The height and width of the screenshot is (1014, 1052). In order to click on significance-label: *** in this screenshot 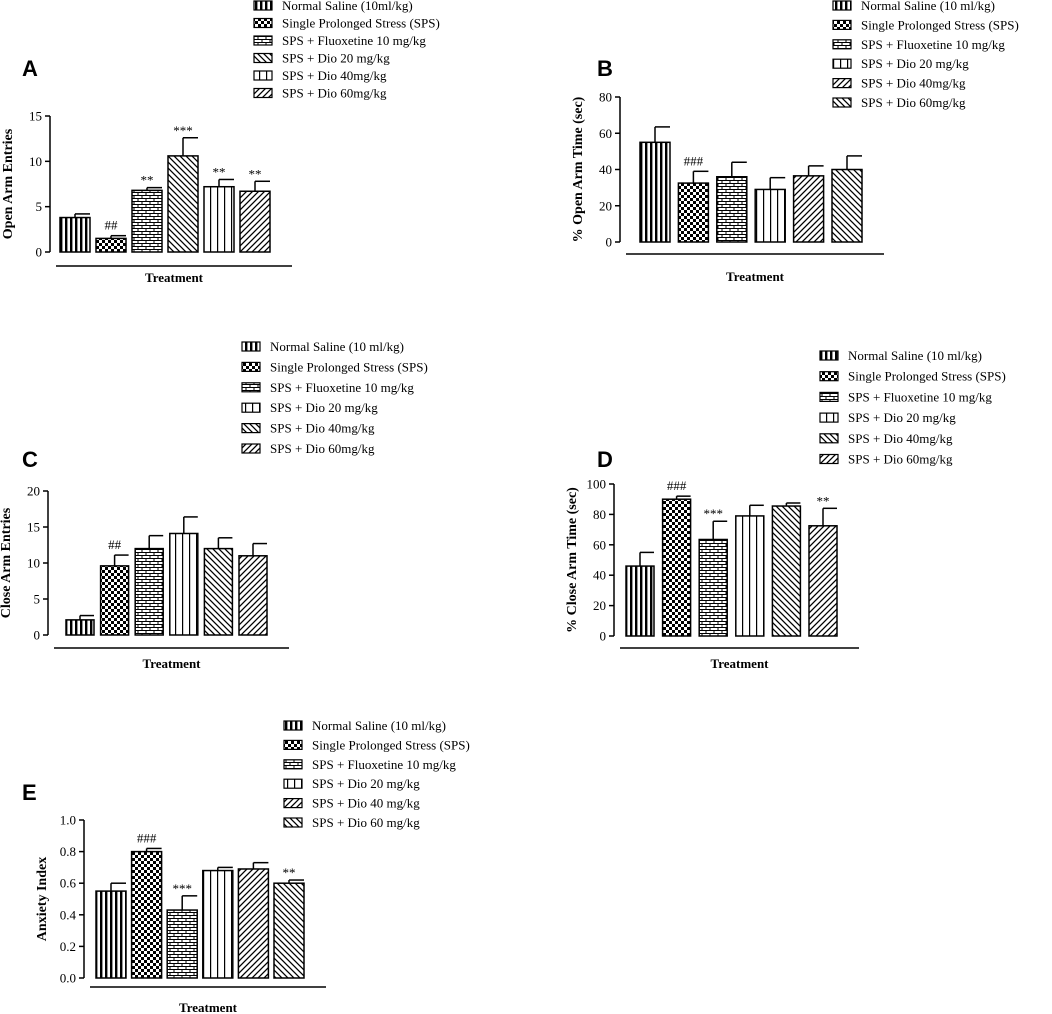, I will do `click(182, 888)`.